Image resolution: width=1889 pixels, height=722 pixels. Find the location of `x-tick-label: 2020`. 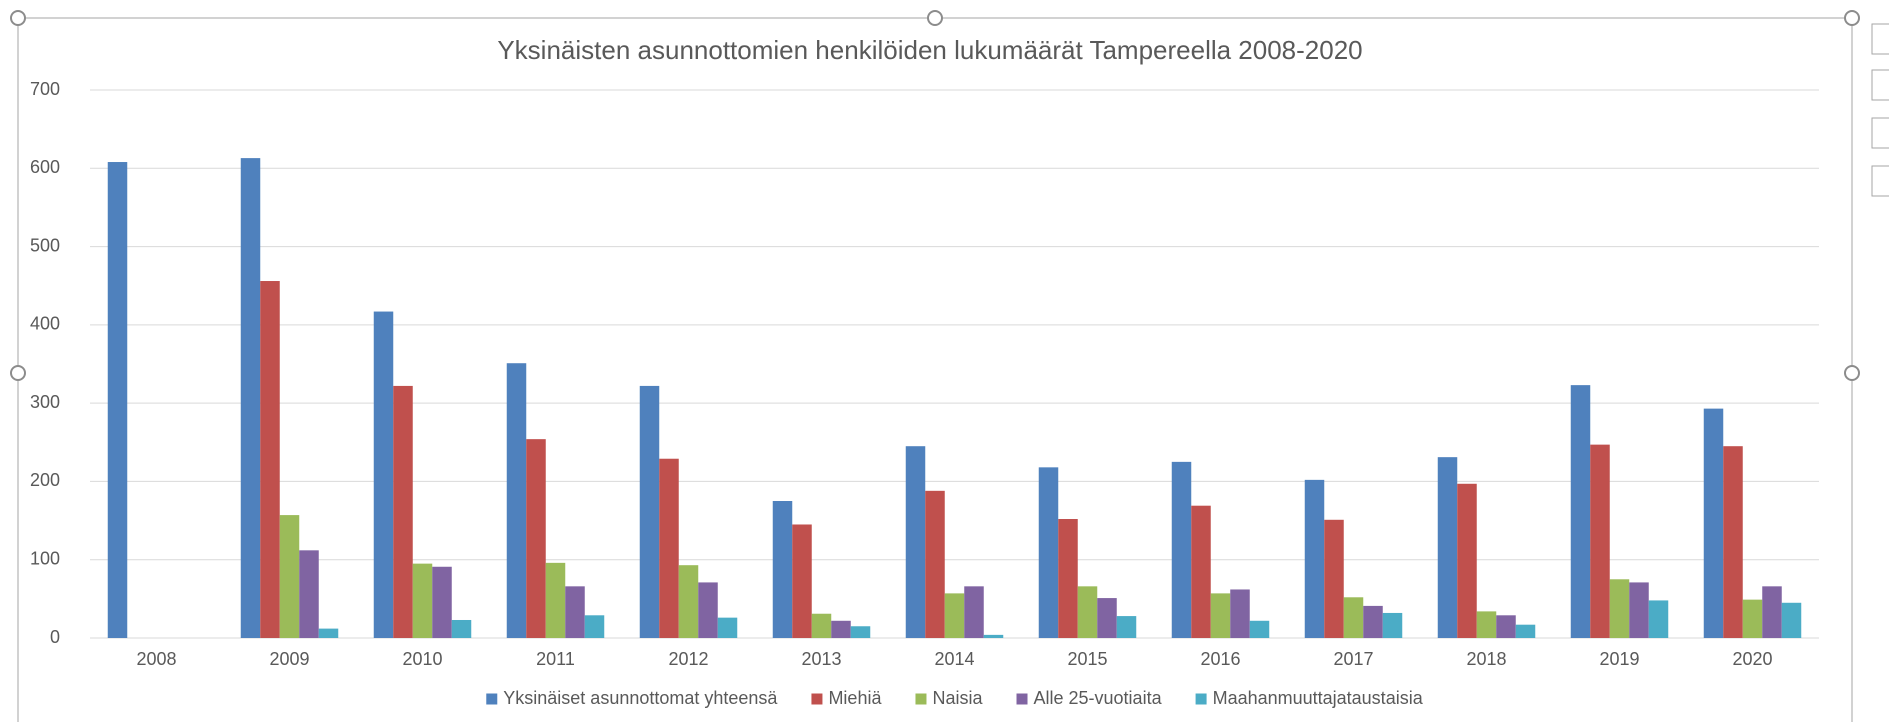

x-tick-label: 2020 is located at coordinates (1752, 659).